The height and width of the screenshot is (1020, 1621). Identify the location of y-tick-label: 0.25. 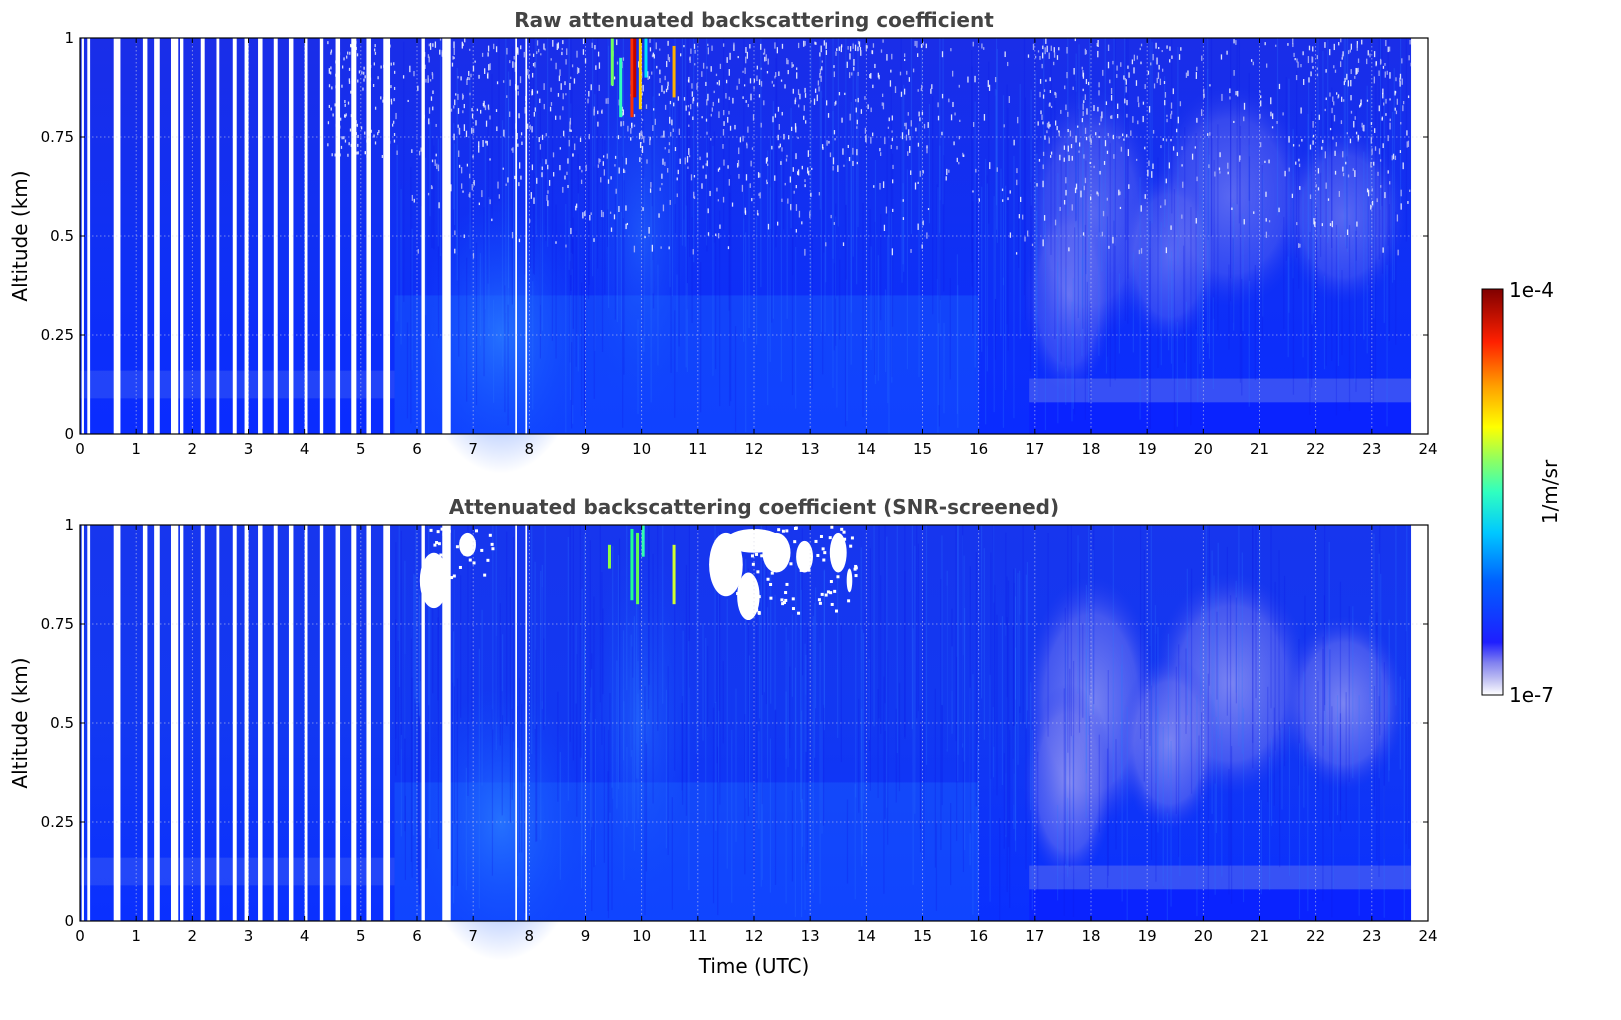
(57, 822).